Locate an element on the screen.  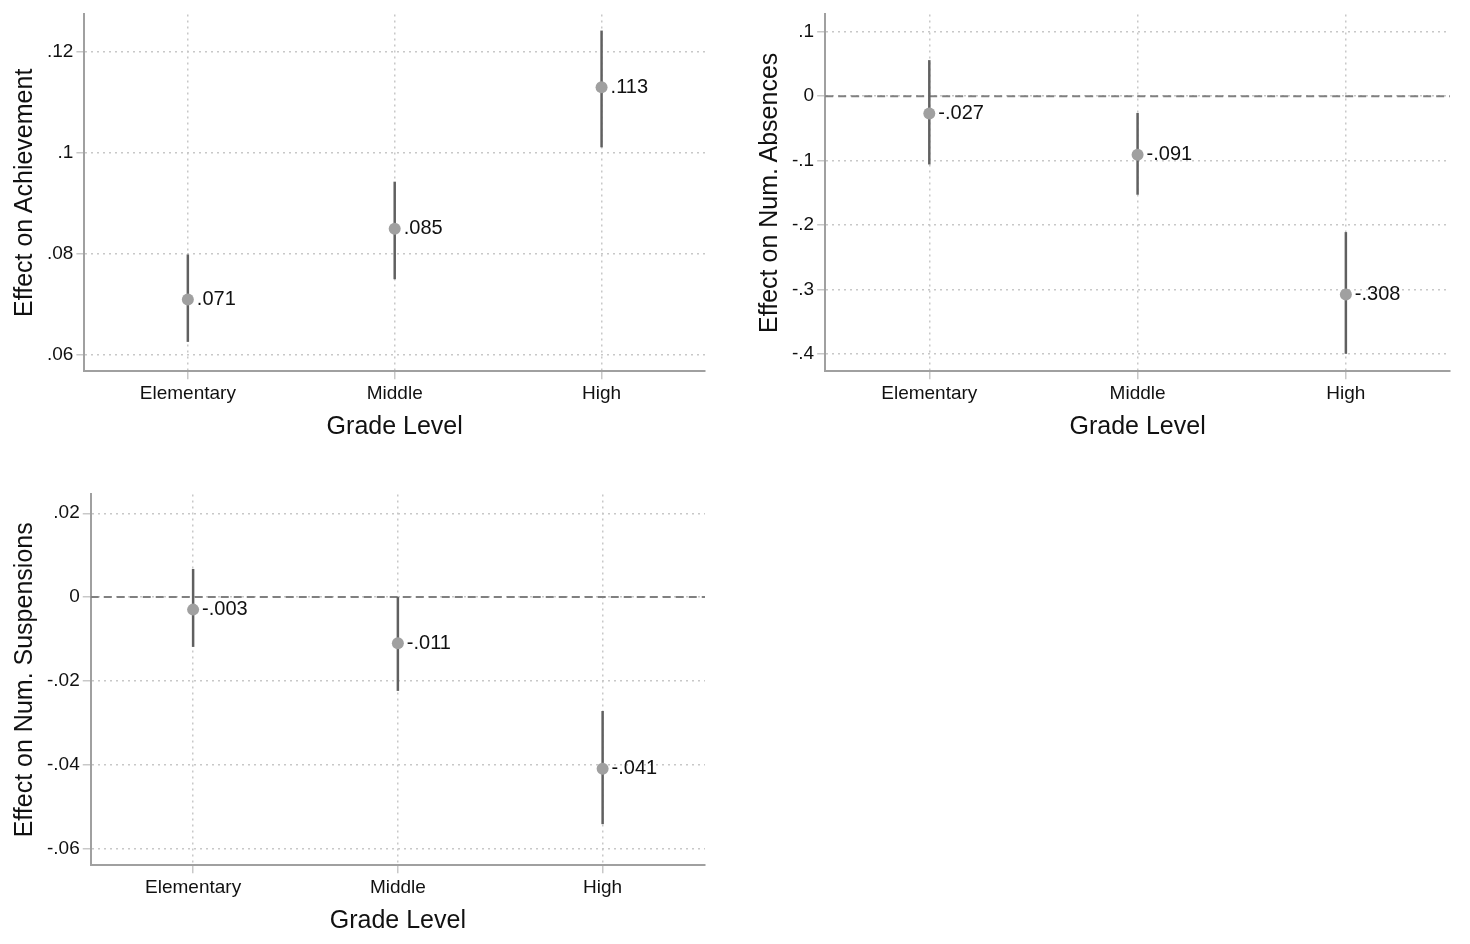
y-axis-title: Effect on Num. Suspensions is located at coordinates (22, 680).